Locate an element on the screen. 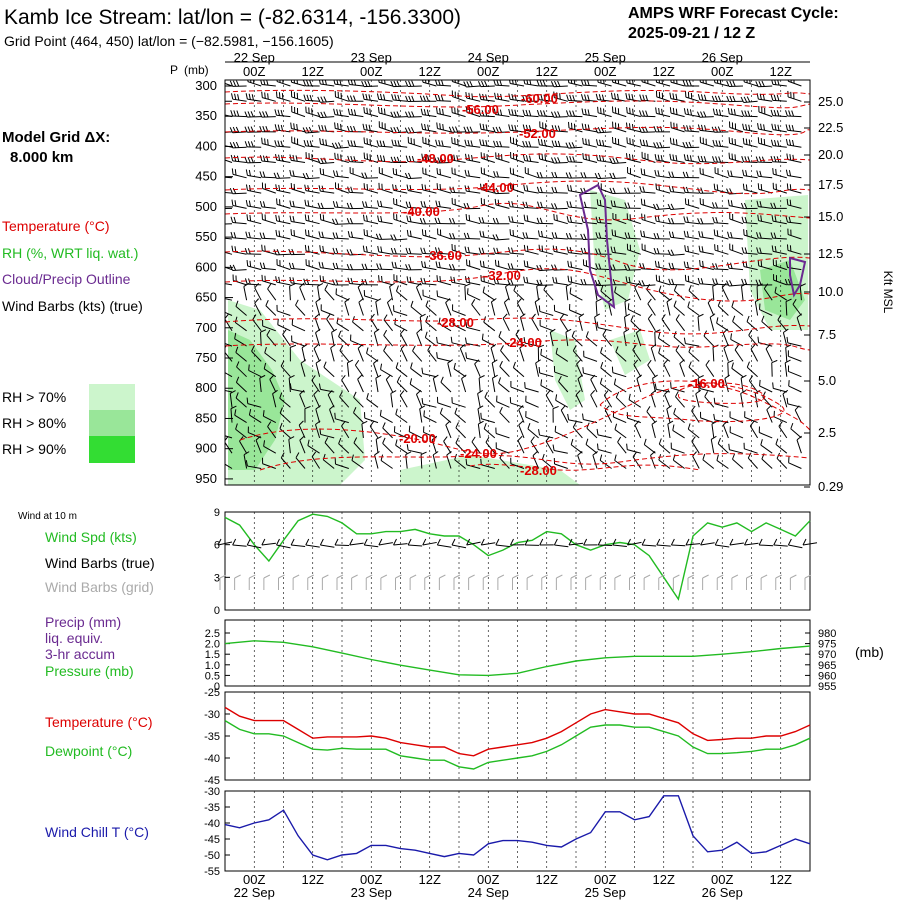 The image size is (900, 900). forecast-cycle: 2025-09-21 / 12 Z is located at coordinates (691, 33).